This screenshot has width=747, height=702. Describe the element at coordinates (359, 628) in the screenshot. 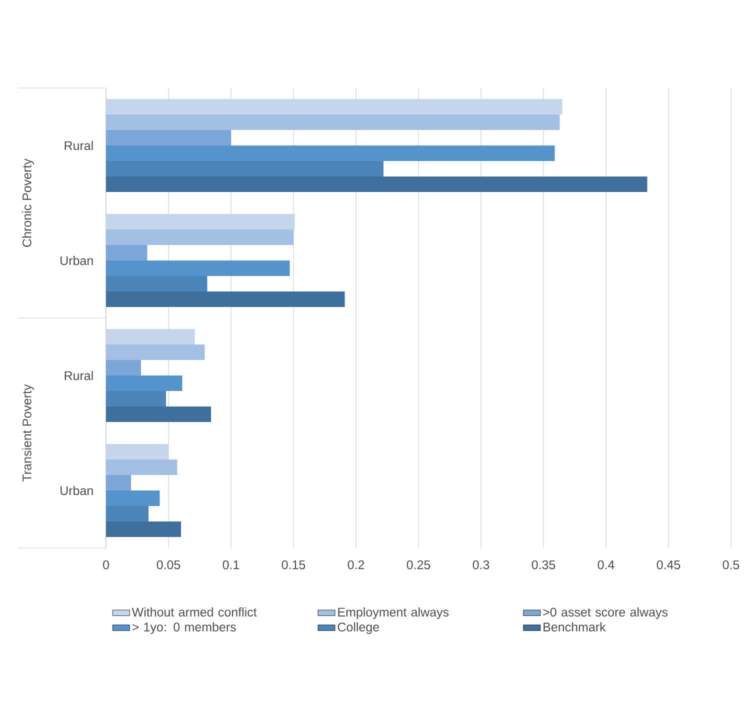

I see `legend-label: College` at that location.